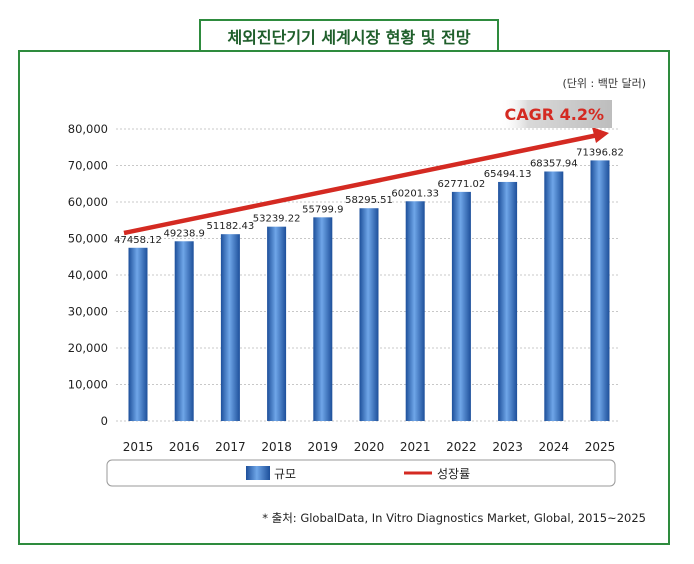 This screenshot has width=694, height=564. Describe the element at coordinates (415, 447) in the screenshot. I see `x-tick-label: 2021` at that location.